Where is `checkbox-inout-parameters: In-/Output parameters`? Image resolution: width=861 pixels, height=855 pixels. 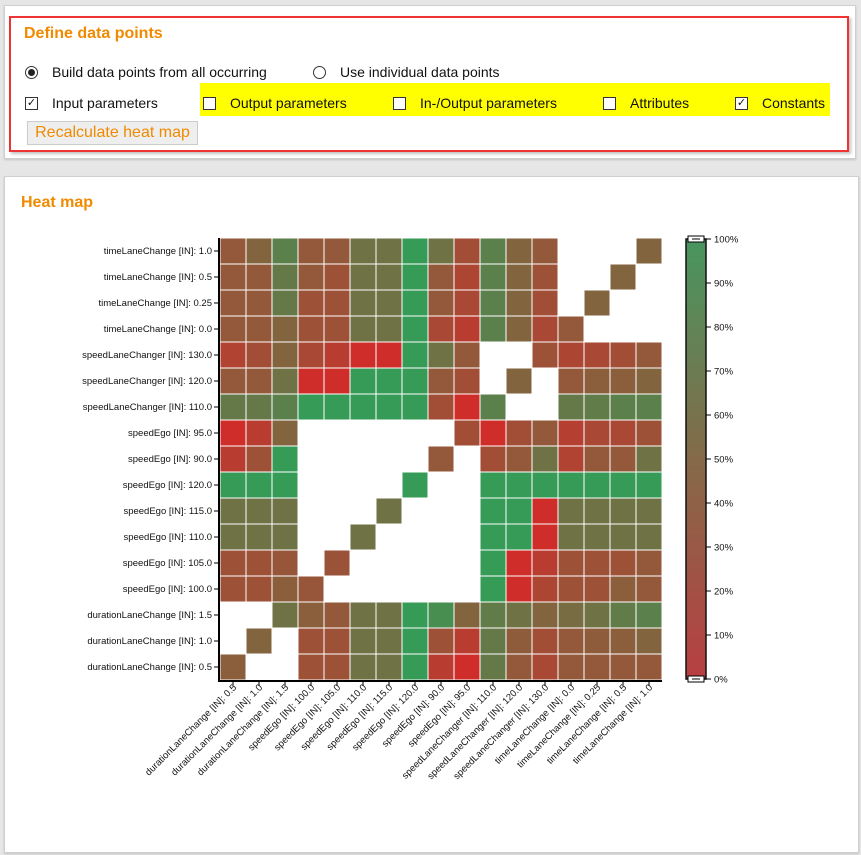 checkbox-inout-parameters: In-/Output parameters is located at coordinates (475, 103).